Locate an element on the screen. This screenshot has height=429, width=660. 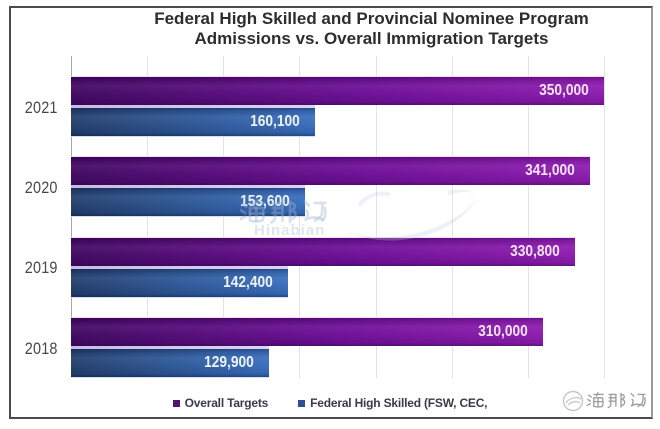
overall-targets-value-label: 310,000 is located at coordinates (503, 331).